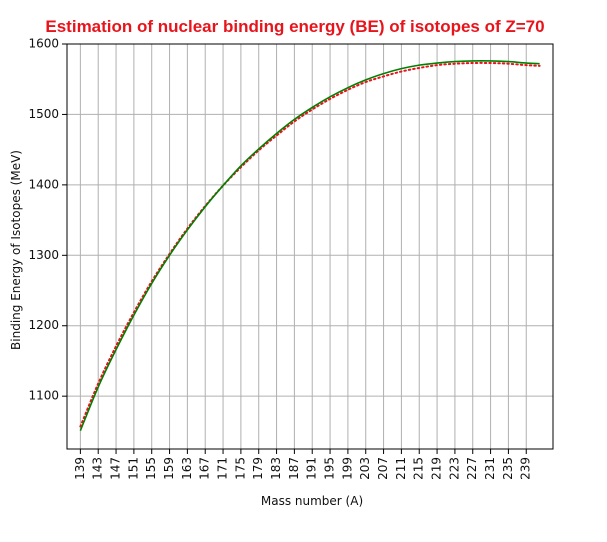  Describe the element at coordinates (43, 114) in the screenshot. I see `y-tick-label: 1500` at that location.